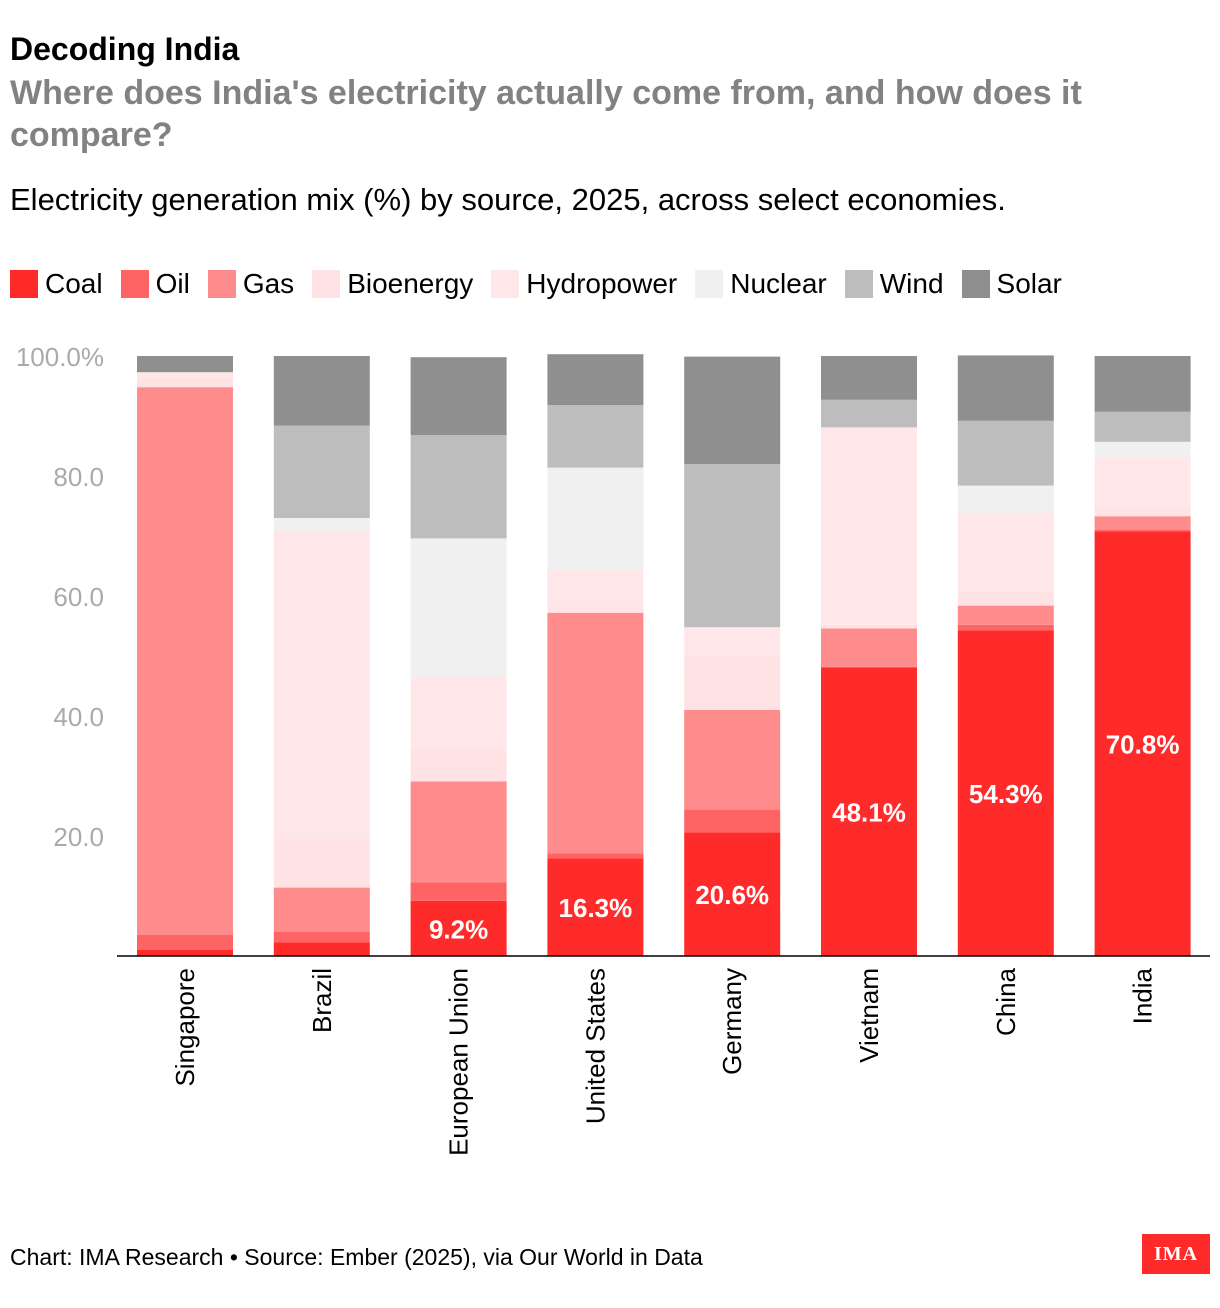  I want to click on legend-label: Gas, so click(268, 283).